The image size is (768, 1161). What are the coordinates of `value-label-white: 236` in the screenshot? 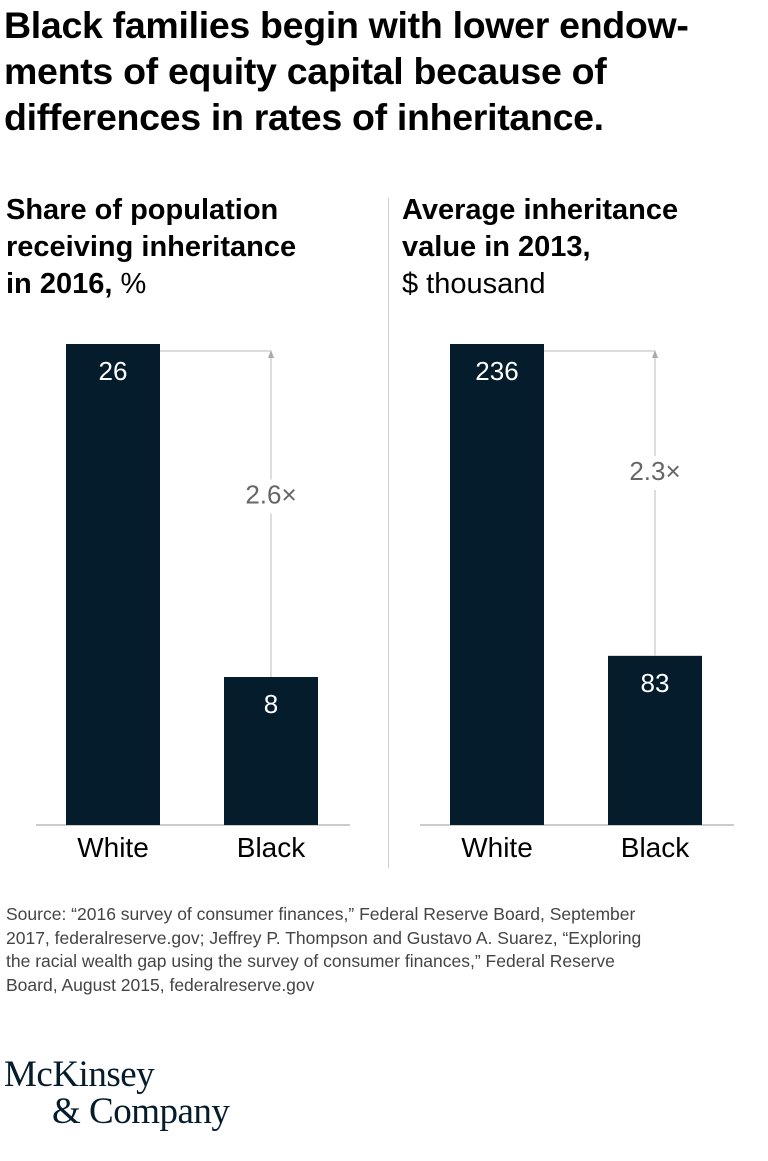 It's located at (496, 371).